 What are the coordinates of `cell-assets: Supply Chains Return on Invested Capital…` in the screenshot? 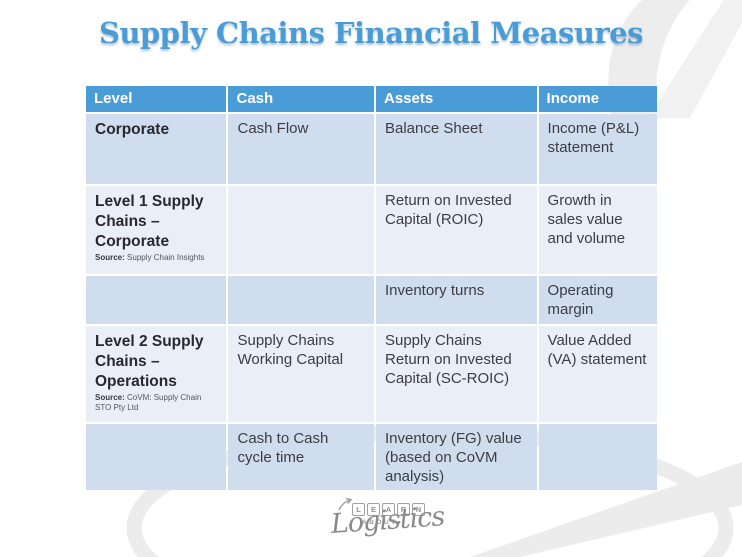 It's located at (456, 373).